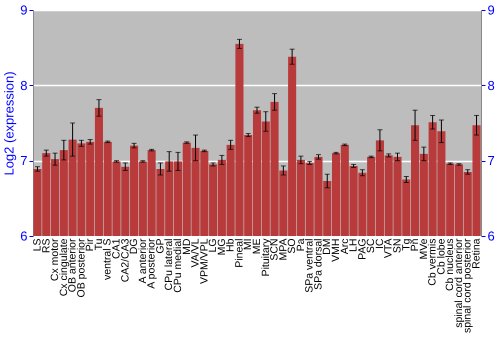 Image resolution: width=500 pixels, height=350 pixels. What do you see at coordinates (24, 10) in the screenshot?
I see `y-tick-label: 9` at bounding box center [24, 10].